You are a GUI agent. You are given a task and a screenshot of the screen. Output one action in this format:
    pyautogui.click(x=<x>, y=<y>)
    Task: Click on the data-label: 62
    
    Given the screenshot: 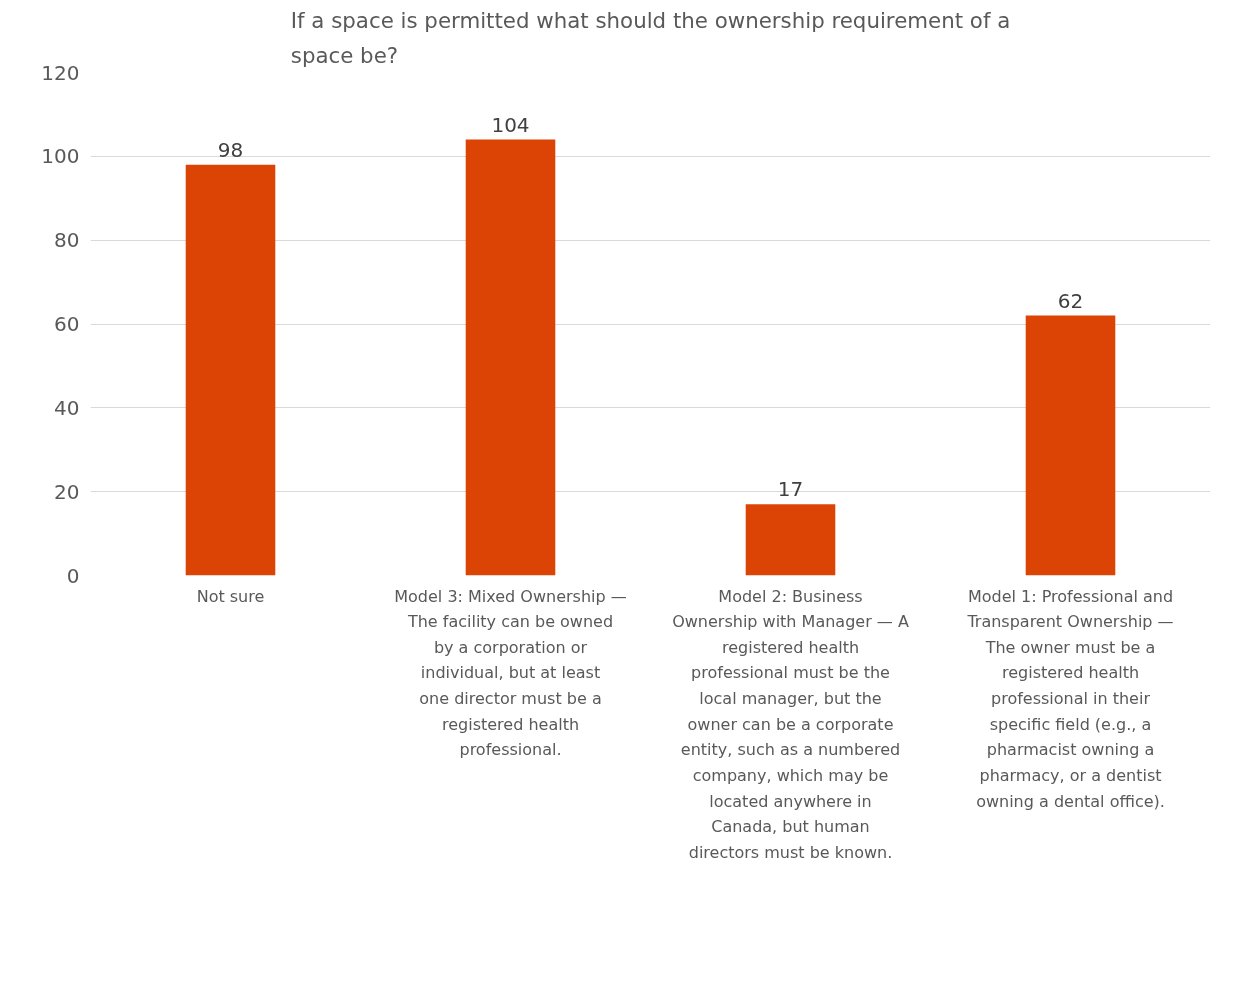 What is the action you would take?
    pyautogui.click(x=1070, y=300)
    